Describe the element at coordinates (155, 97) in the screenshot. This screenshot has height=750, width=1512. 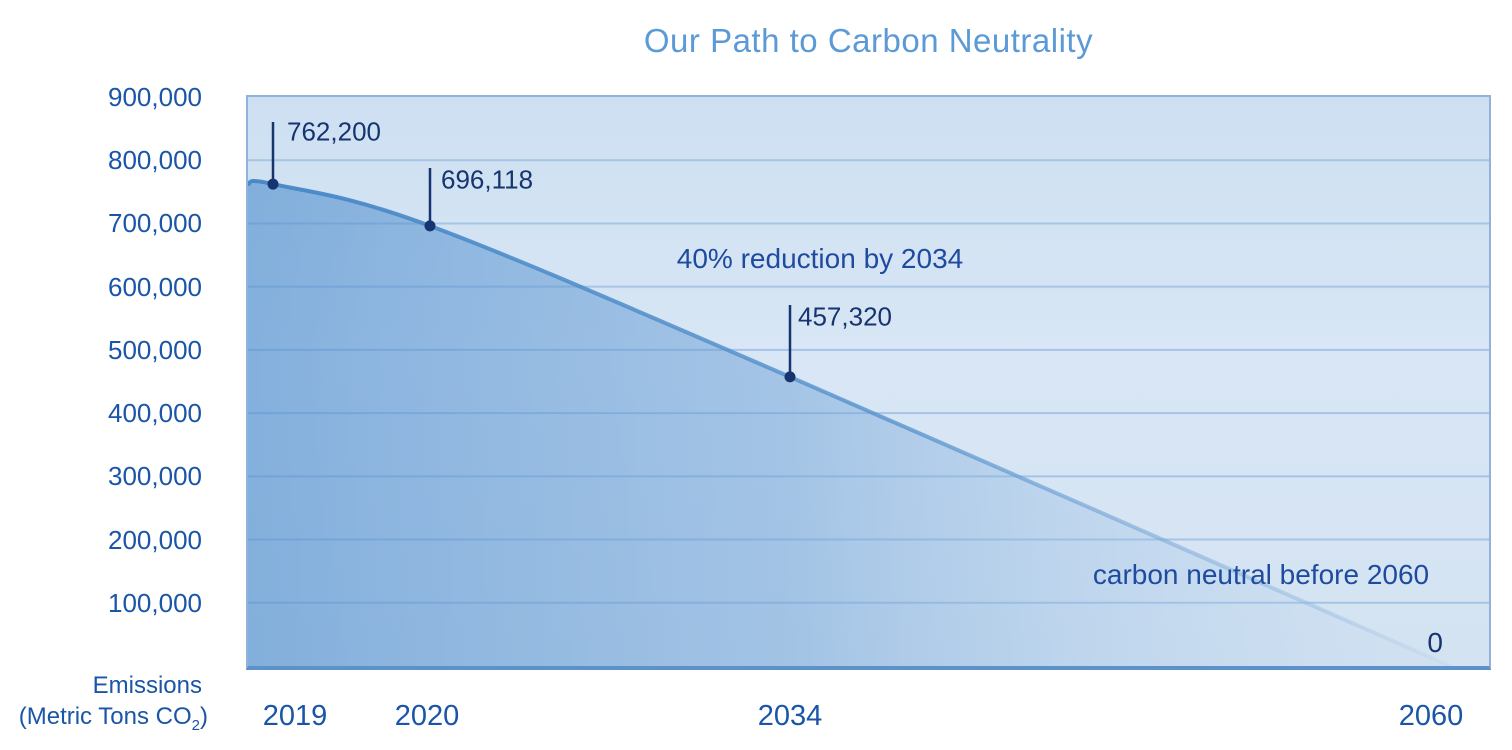
I see `y-tick-label: 900,000` at that location.